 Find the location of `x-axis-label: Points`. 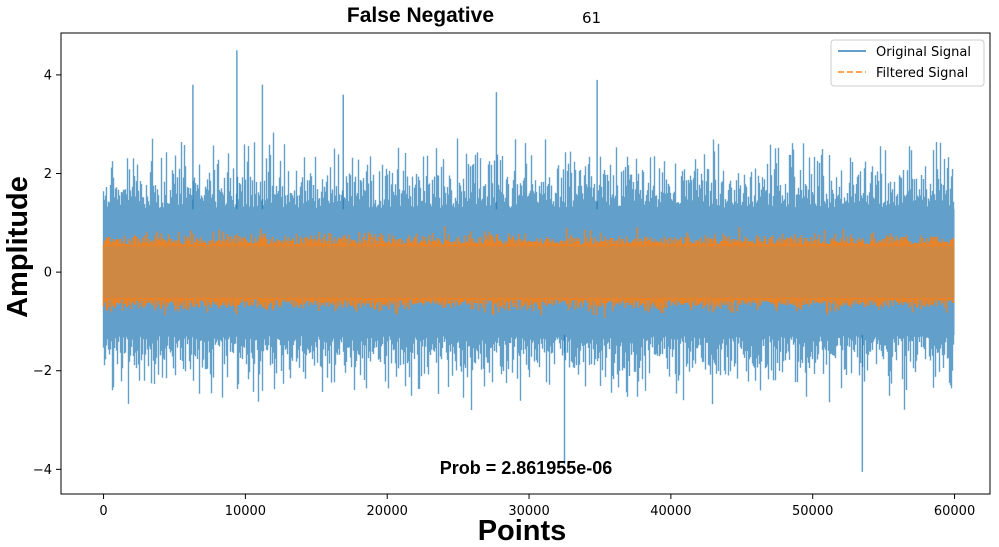

x-axis-label: Points is located at coordinates (522, 531).